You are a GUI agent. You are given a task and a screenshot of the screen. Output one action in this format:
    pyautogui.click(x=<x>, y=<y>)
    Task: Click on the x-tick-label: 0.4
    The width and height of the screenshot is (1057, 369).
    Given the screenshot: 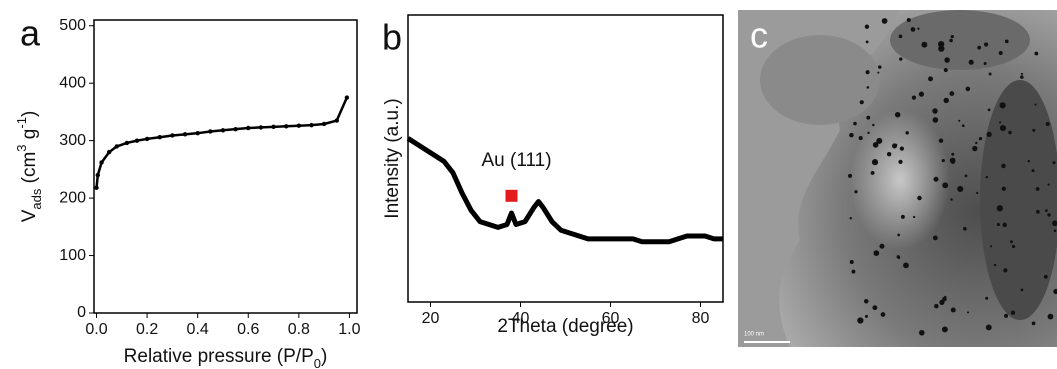 What is the action you would take?
    pyautogui.click(x=198, y=329)
    